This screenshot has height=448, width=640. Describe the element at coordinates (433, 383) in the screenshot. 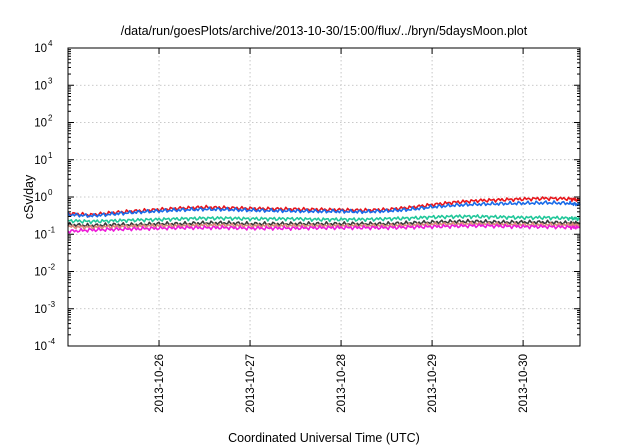

I see `x-tick-label: 2013-10-29` at that location.